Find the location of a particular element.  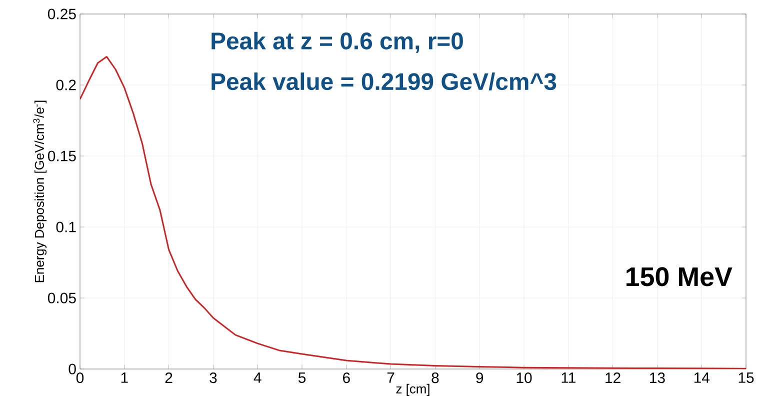

x-tick-label: 2 is located at coordinates (168, 377).